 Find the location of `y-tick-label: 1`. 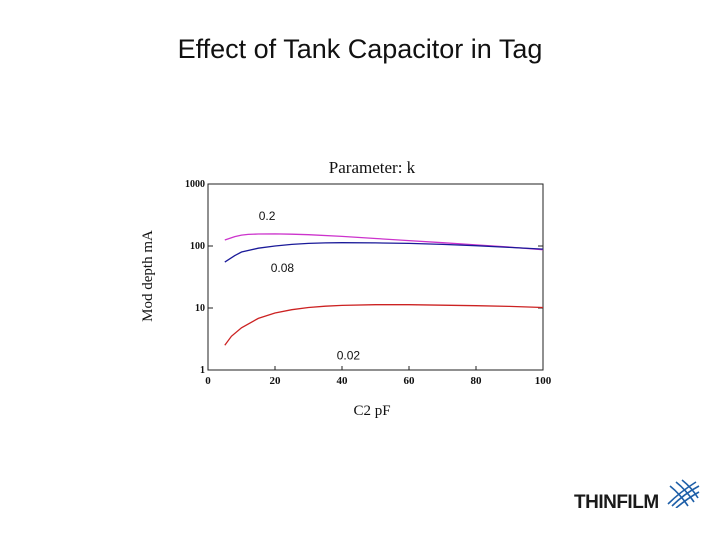

y-tick-label: 1 is located at coordinates (202, 370).